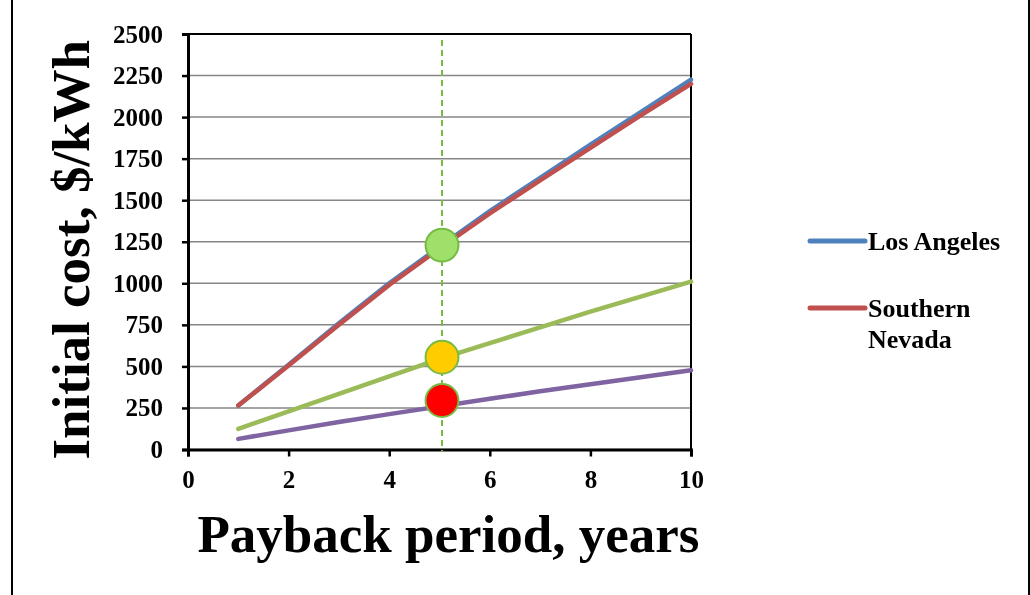  I want to click on legend-label: Southern Nevada, so click(920, 324).